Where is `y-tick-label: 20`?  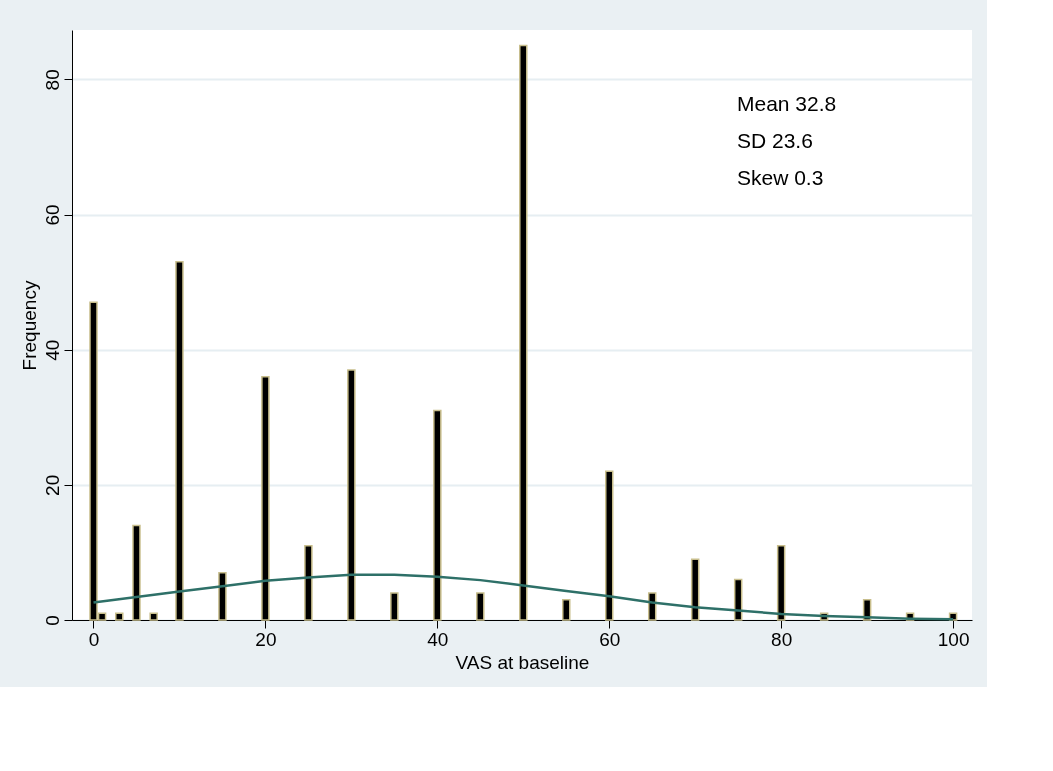
y-tick-label: 20 is located at coordinates (52, 485).